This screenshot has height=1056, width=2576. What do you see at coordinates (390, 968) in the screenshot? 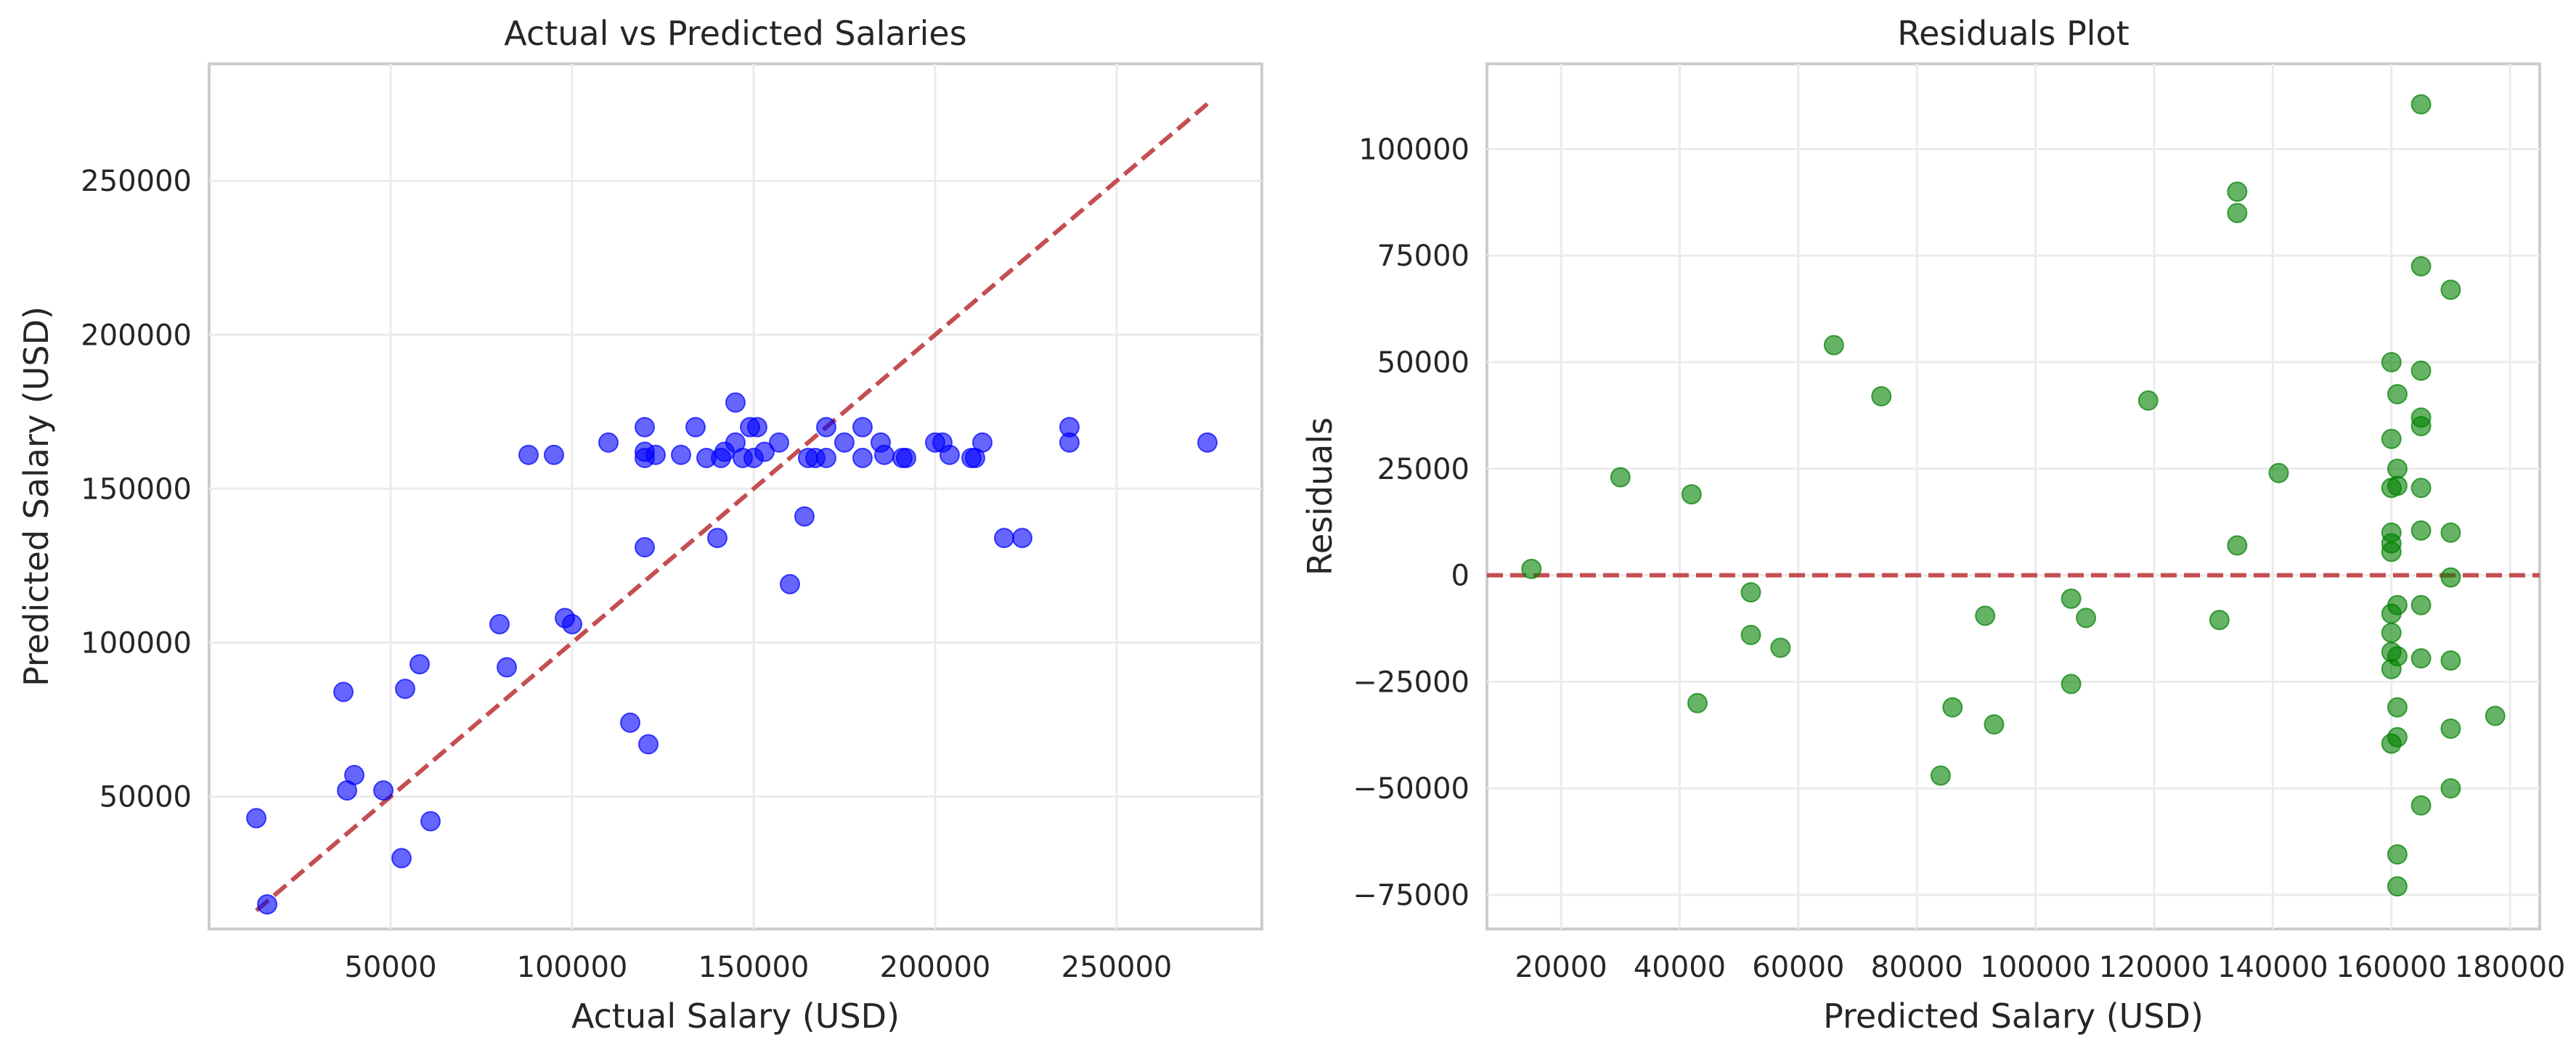
I see `x-tick-label: 50000` at bounding box center [390, 968].